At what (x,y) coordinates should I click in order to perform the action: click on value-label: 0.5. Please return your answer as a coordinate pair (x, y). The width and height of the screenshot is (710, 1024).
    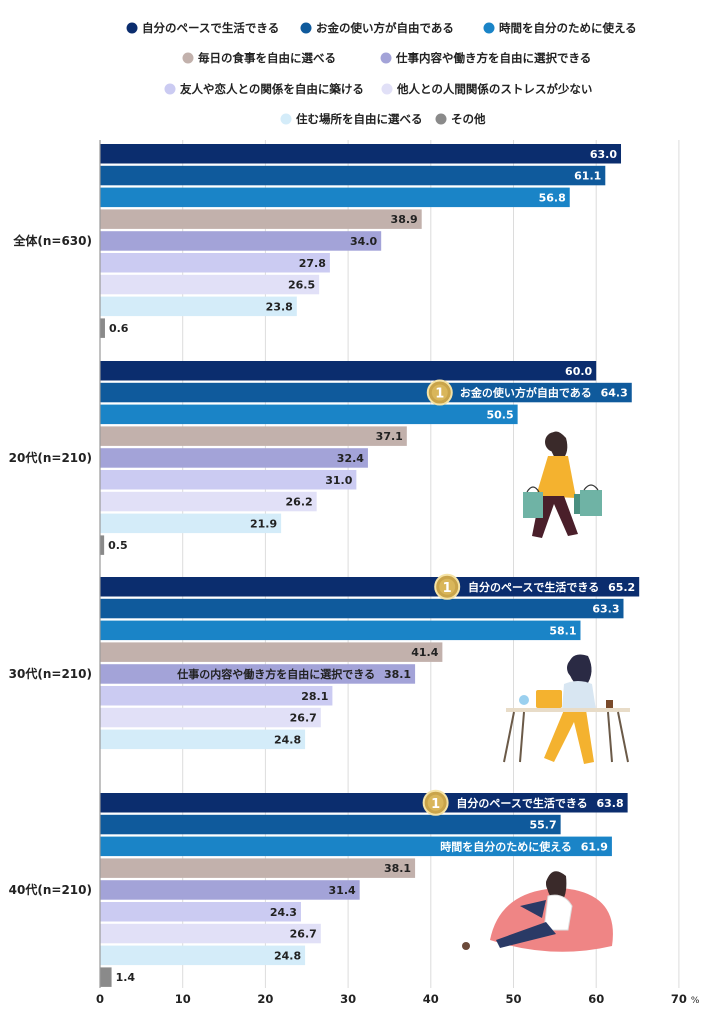
    Looking at the image, I should click on (118, 545).